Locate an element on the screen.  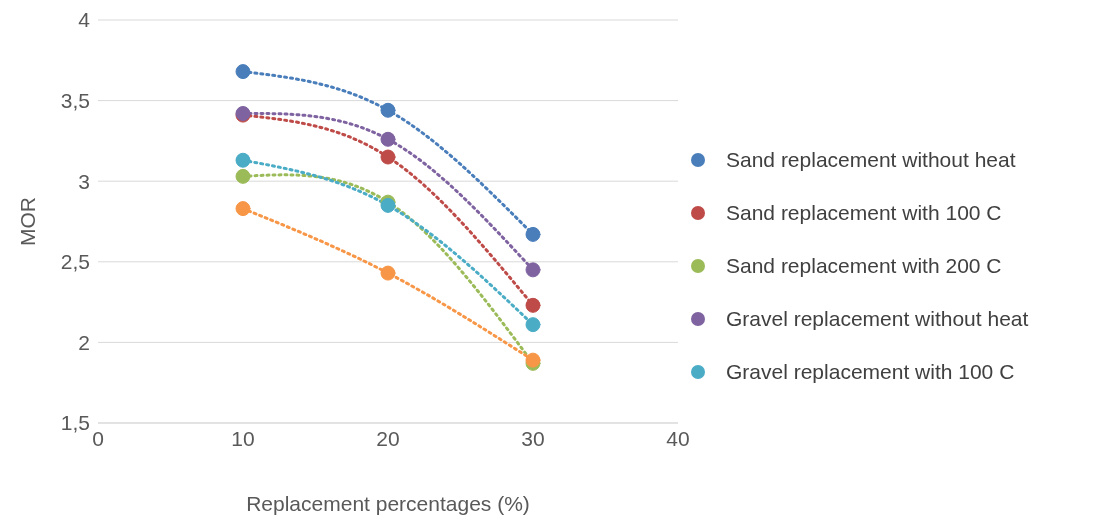
y-tick-label: 3 is located at coordinates (84, 181).